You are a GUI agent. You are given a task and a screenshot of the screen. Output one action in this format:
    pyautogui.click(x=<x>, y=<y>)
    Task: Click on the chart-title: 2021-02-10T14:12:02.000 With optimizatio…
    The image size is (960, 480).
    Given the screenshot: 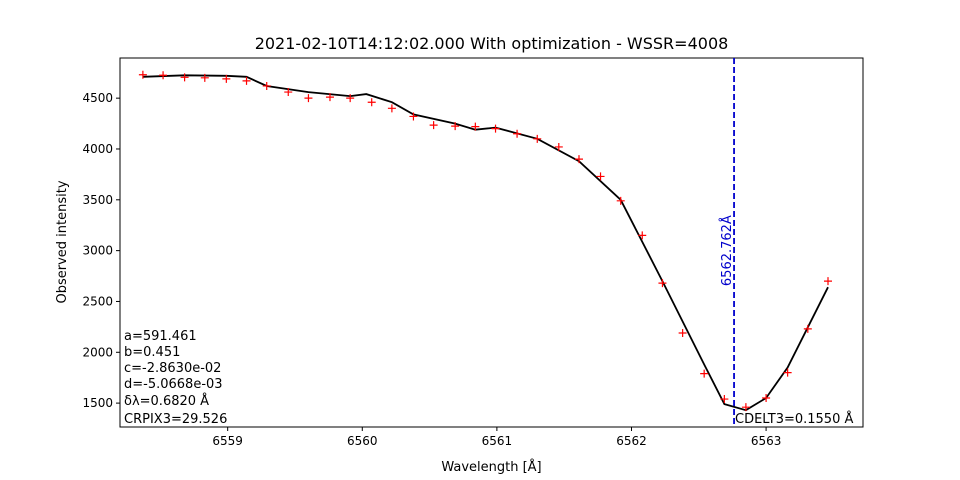 What is the action you would take?
    pyautogui.click(x=492, y=43)
    